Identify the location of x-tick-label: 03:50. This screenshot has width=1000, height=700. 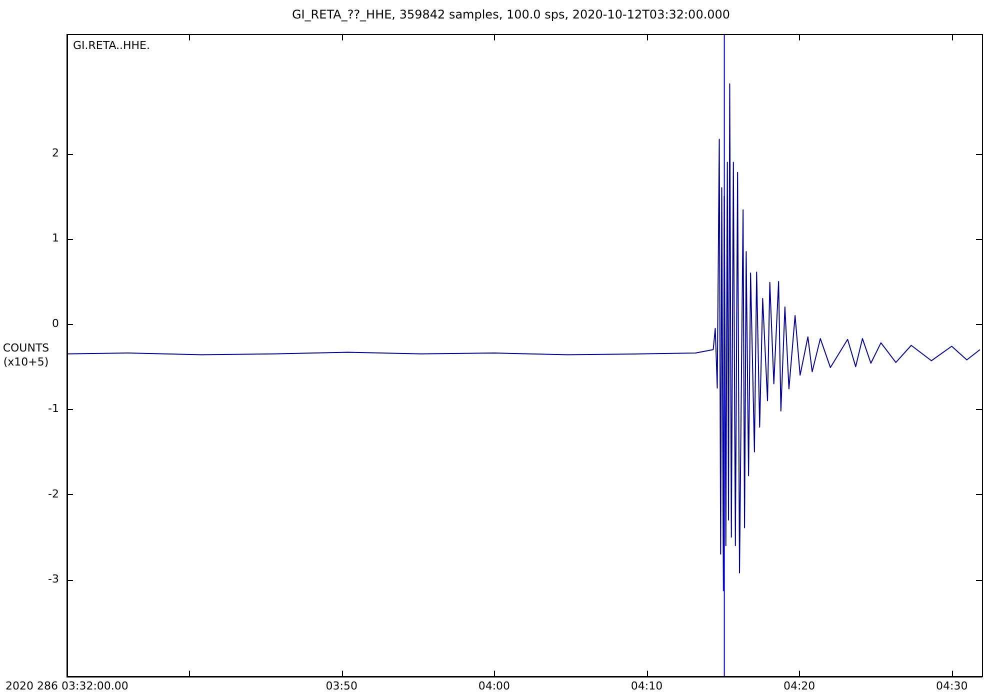
(342, 685).